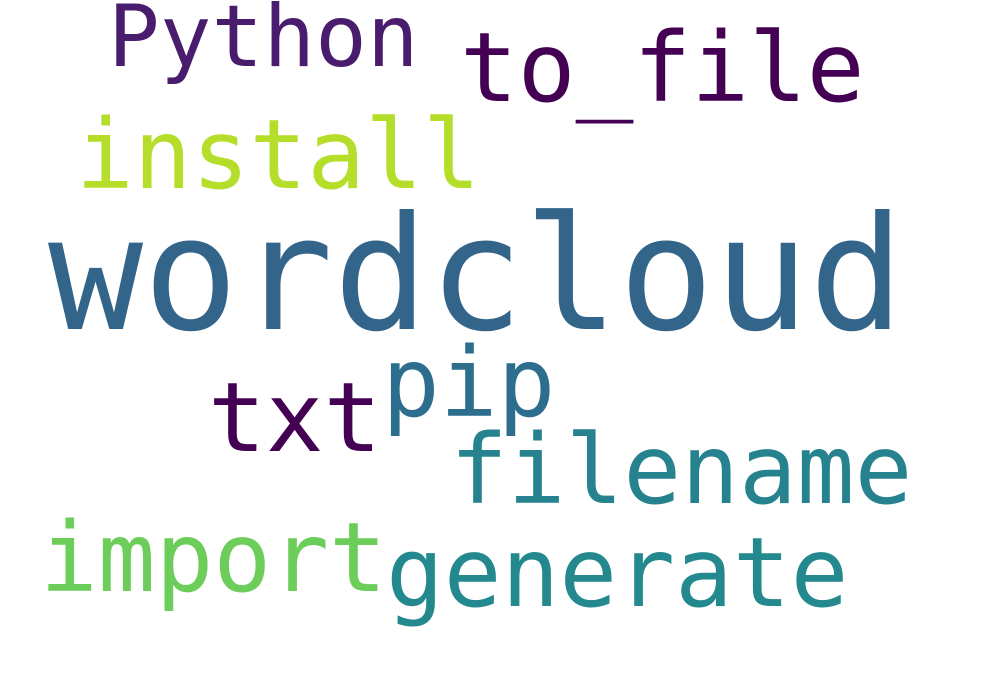 The width and height of the screenshot is (1000, 700). What do you see at coordinates (213, 558) in the screenshot?
I see `word-import: import` at bounding box center [213, 558].